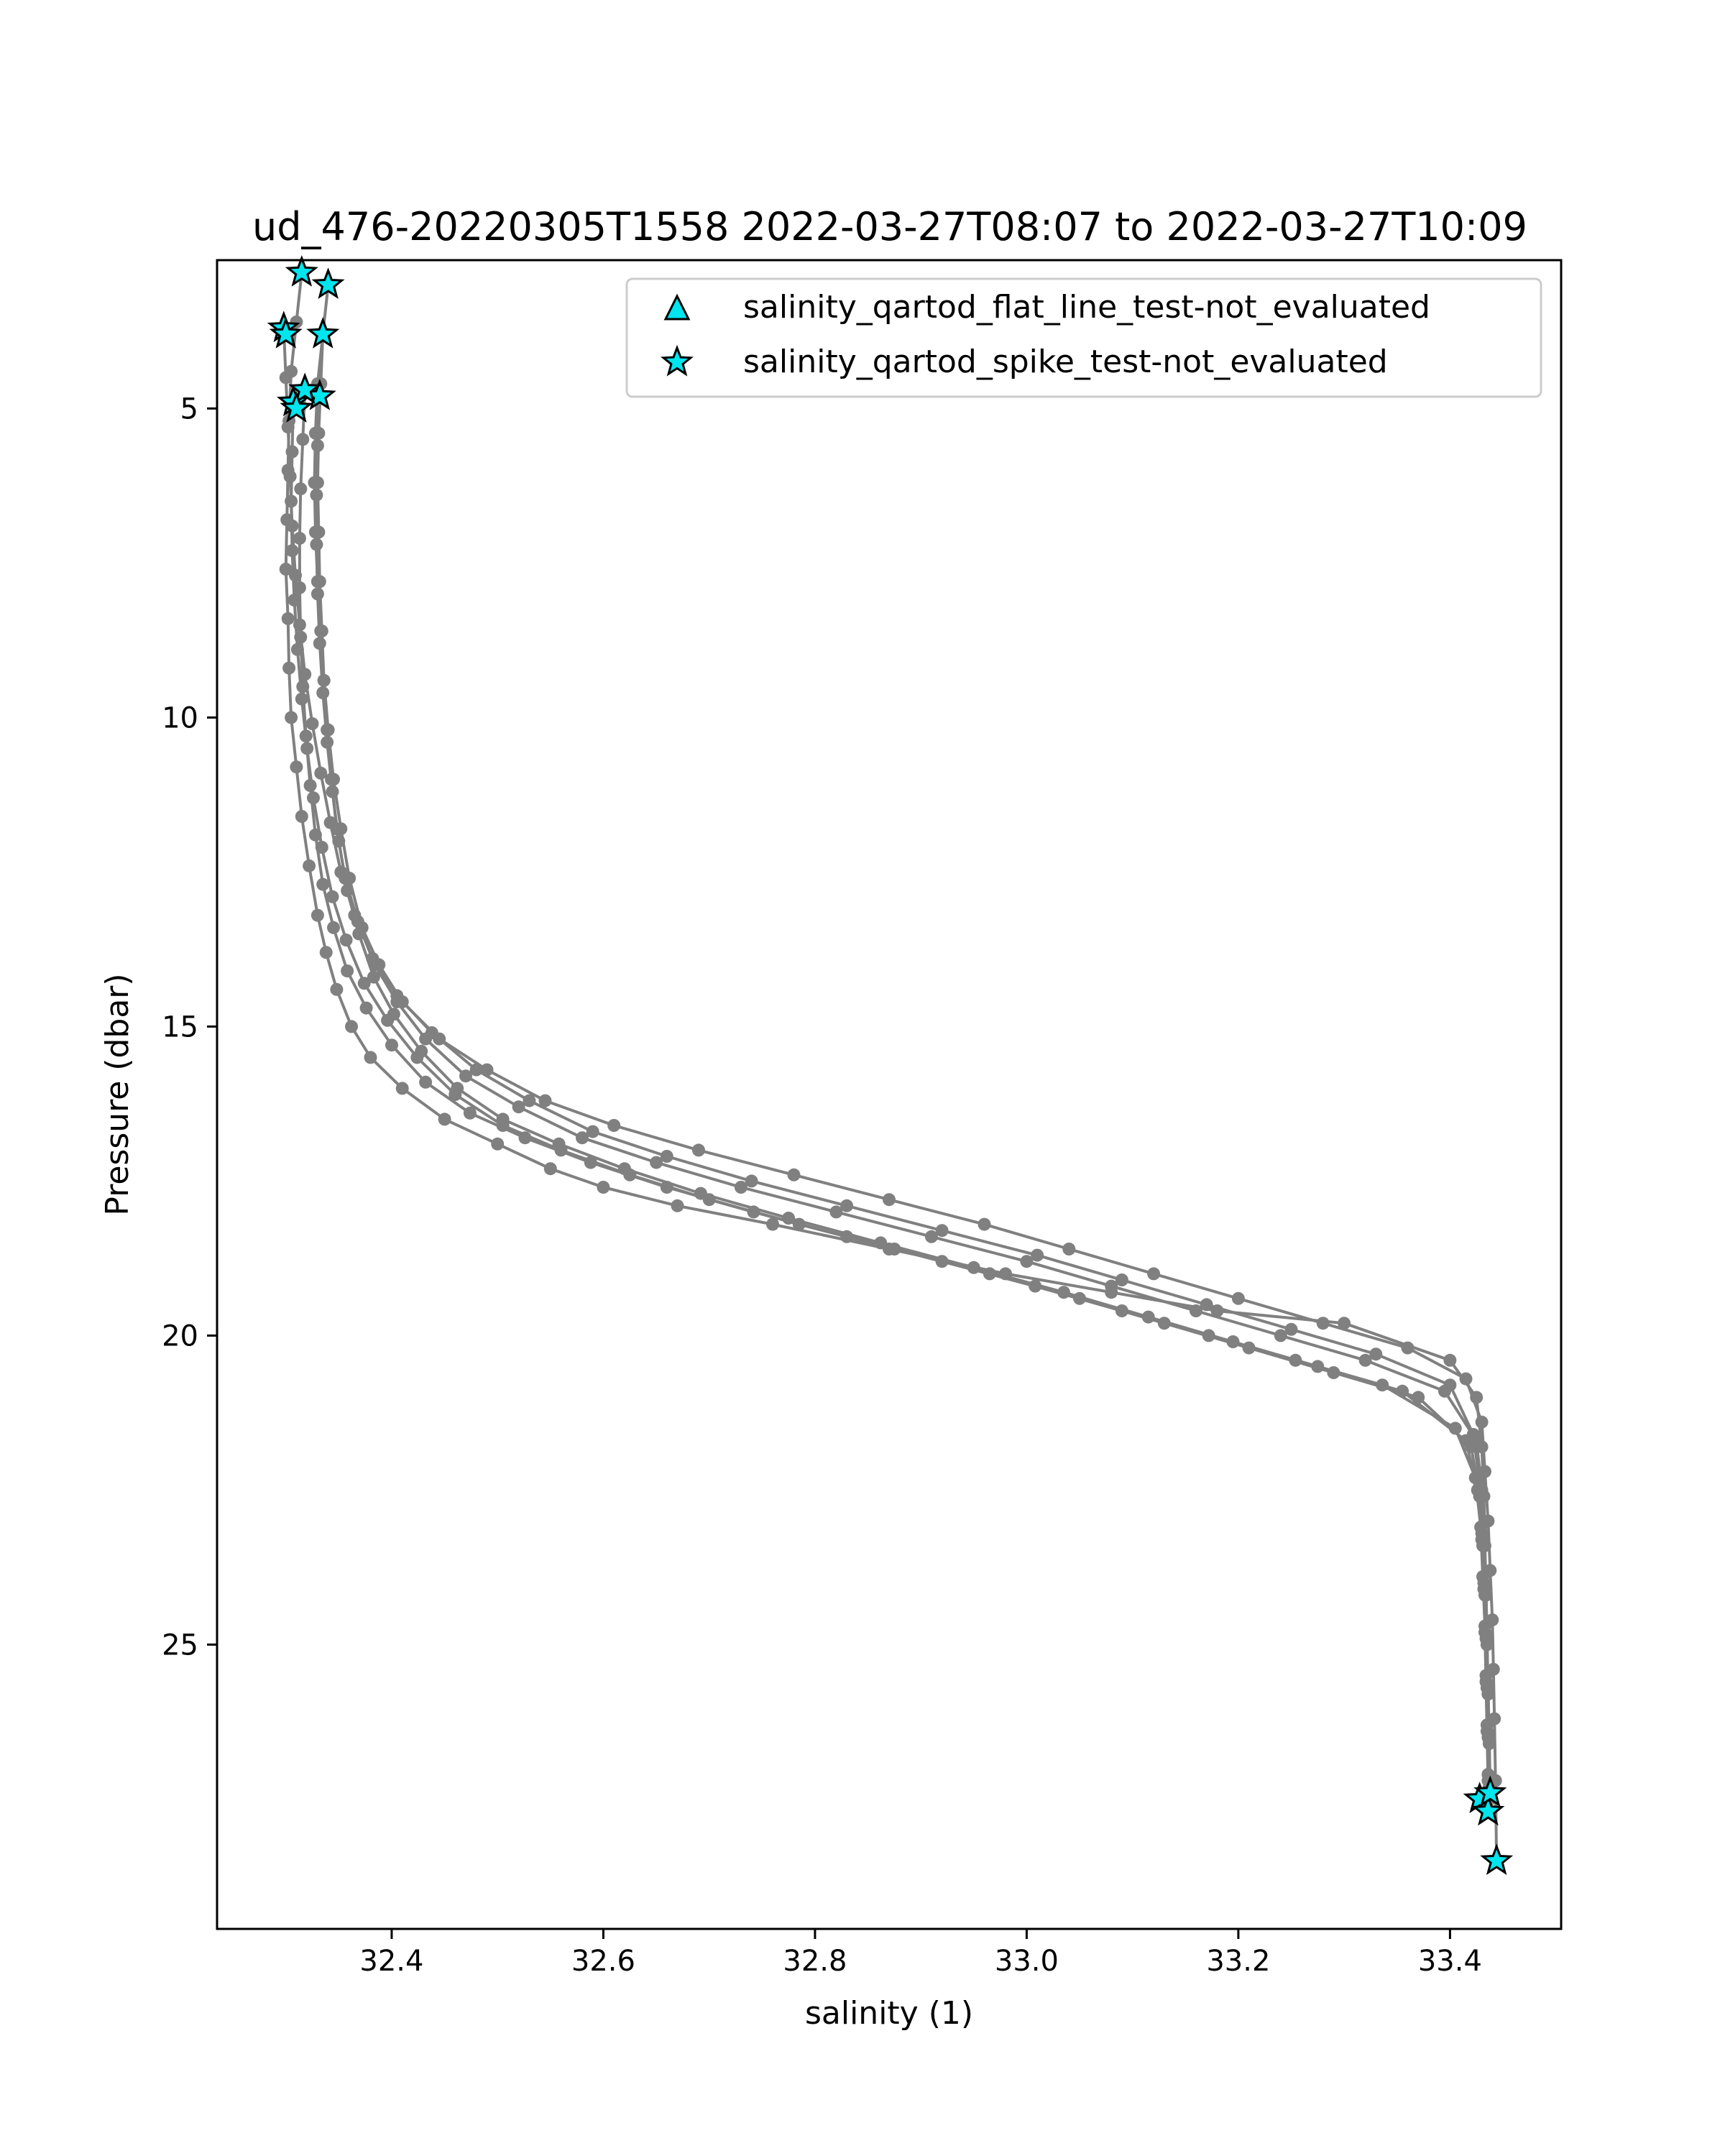 This screenshot has width=1725, height=2156. What do you see at coordinates (180, 1027) in the screenshot?
I see `y-tick-label: 15` at bounding box center [180, 1027].